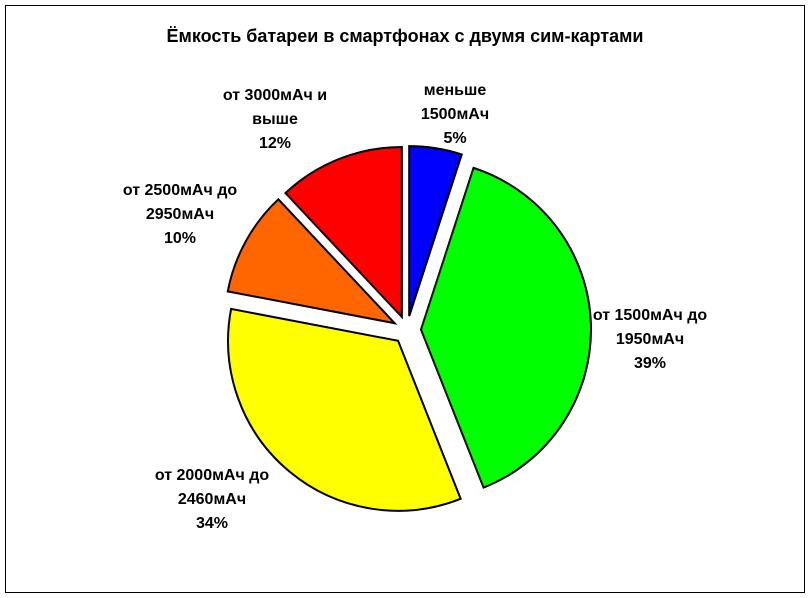 The image size is (810, 598). Describe the element at coordinates (275, 143) in the screenshot. I see `value-label: 12%` at that location.